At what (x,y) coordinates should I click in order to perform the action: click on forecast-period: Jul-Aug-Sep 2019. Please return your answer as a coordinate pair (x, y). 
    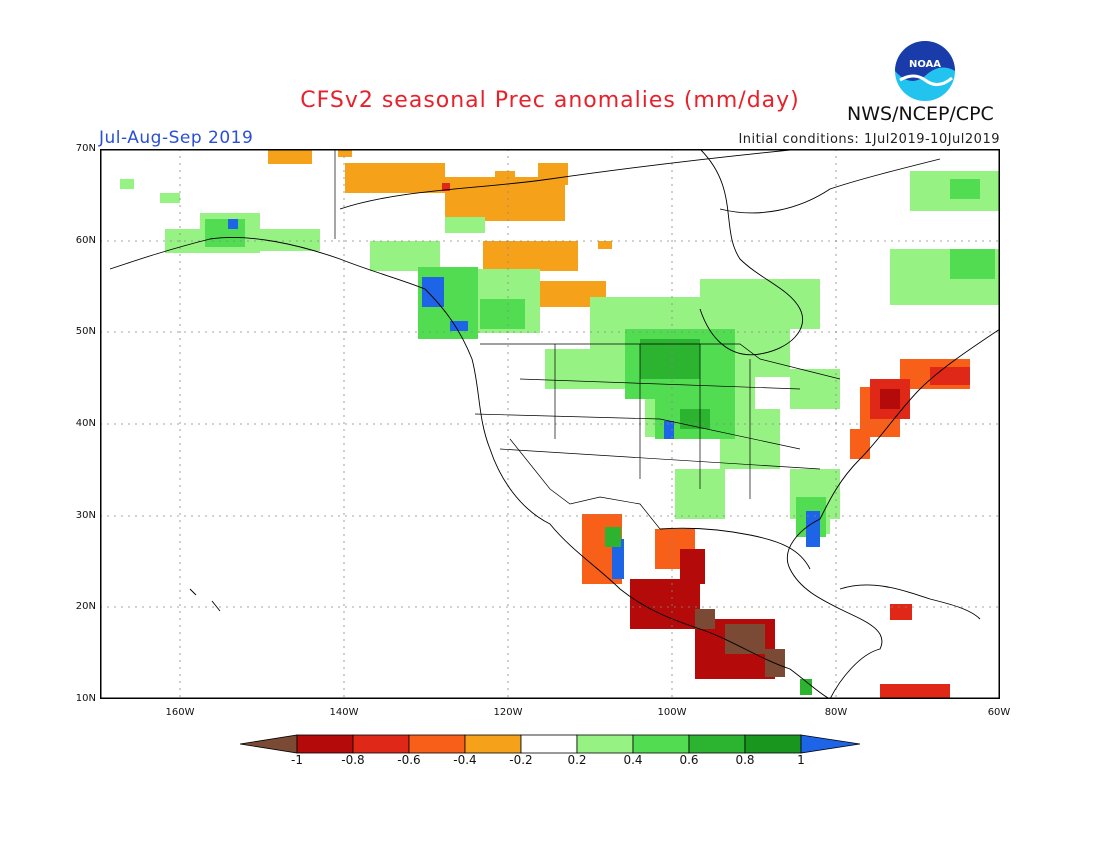
    Looking at the image, I should click on (176, 138).